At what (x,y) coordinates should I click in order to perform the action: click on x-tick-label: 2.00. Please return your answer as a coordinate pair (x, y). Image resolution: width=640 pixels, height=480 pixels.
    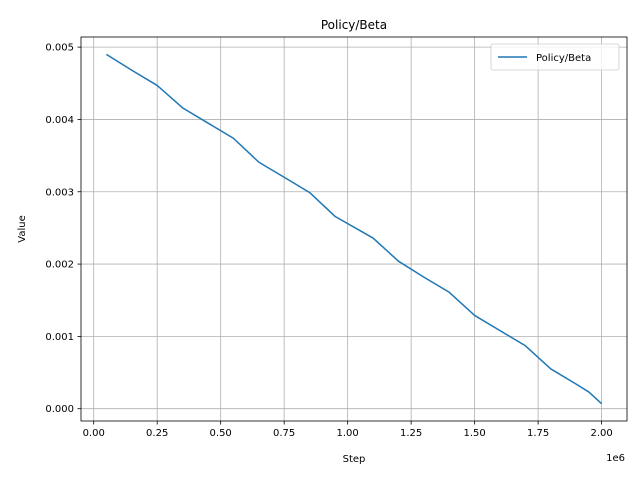
    Looking at the image, I should click on (601, 433).